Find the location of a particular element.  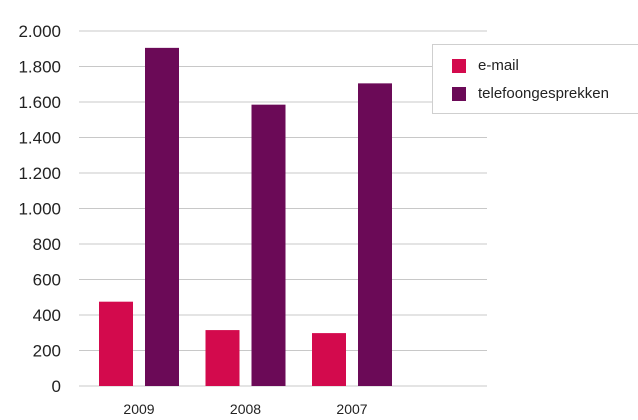

bar-telefoongesprekken-2008 is located at coordinates (268, 245).